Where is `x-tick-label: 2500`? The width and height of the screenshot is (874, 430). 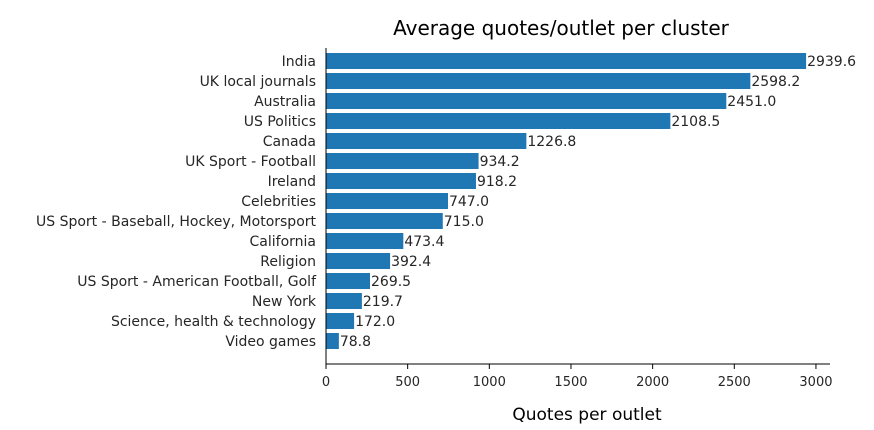
x-tick-label: 2500 is located at coordinates (734, 382).